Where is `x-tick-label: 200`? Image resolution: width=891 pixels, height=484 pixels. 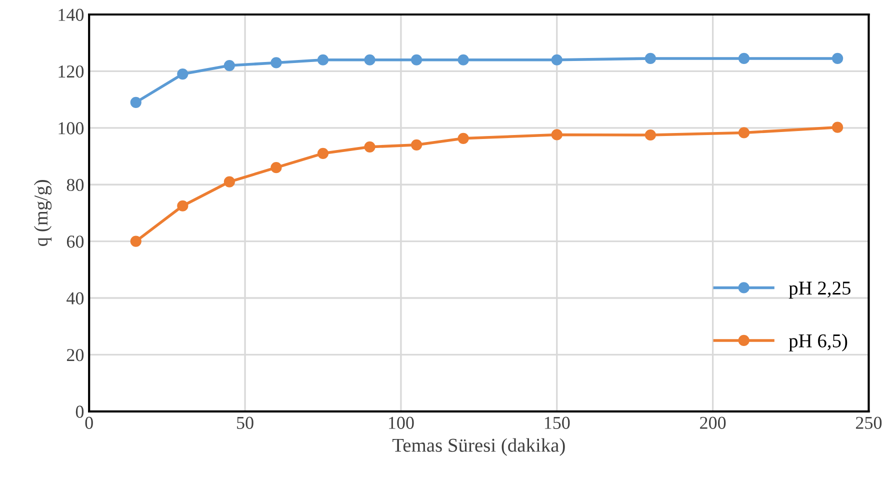 x-tick-label: 200 is located at coordinates (713, 422).